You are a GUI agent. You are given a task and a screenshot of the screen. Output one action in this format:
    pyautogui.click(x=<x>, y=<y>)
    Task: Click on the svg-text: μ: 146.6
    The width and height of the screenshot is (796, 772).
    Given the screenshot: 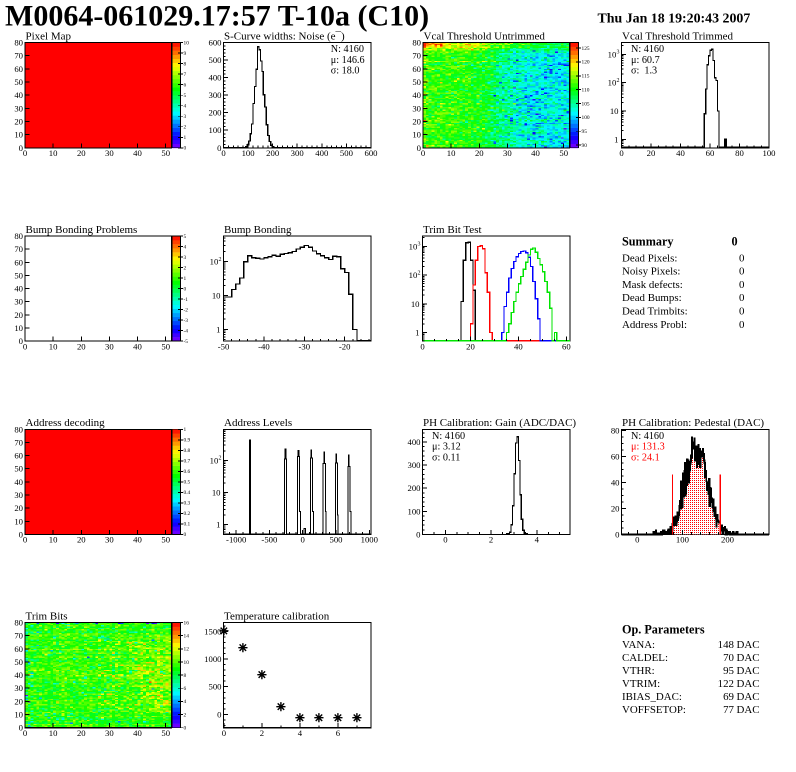 What is the action you would take?
    pyautogui.click(x=348, y=60)
    